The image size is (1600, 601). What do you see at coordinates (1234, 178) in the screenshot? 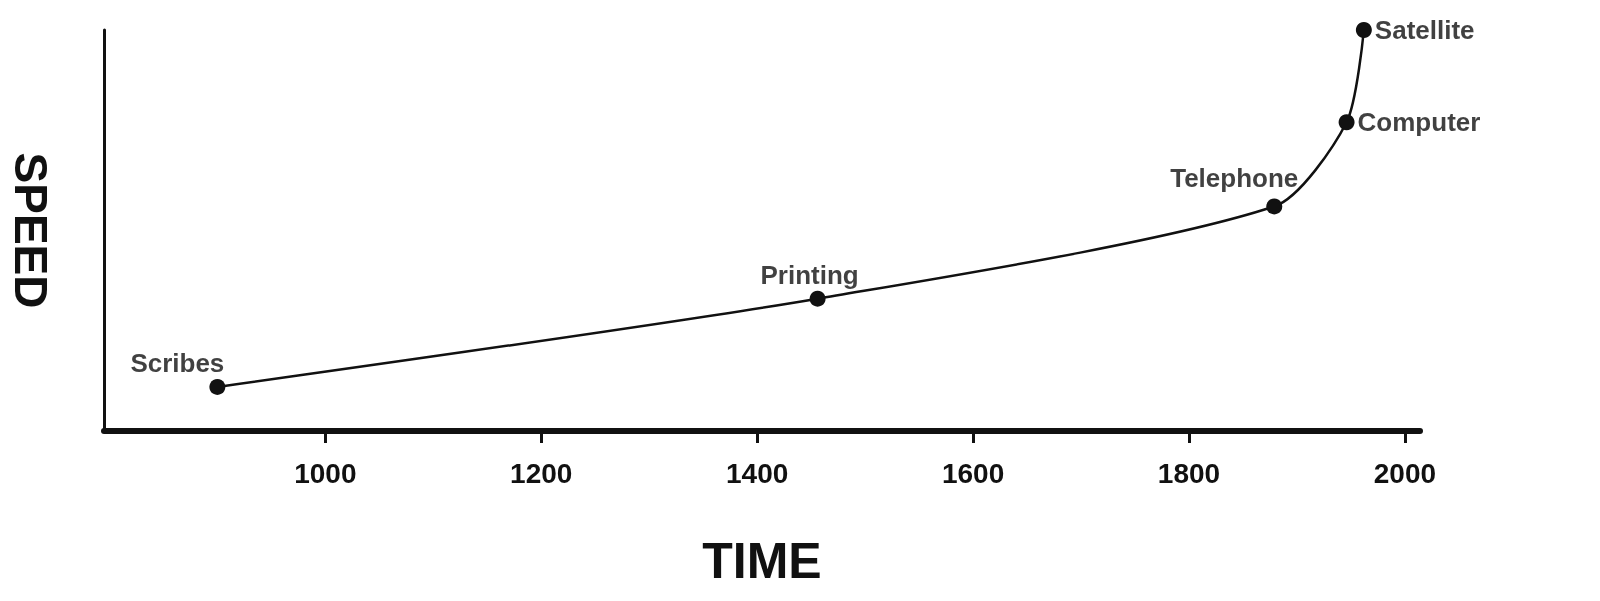
I see `annotation: Telephone` at bounding box center [1234, 178].